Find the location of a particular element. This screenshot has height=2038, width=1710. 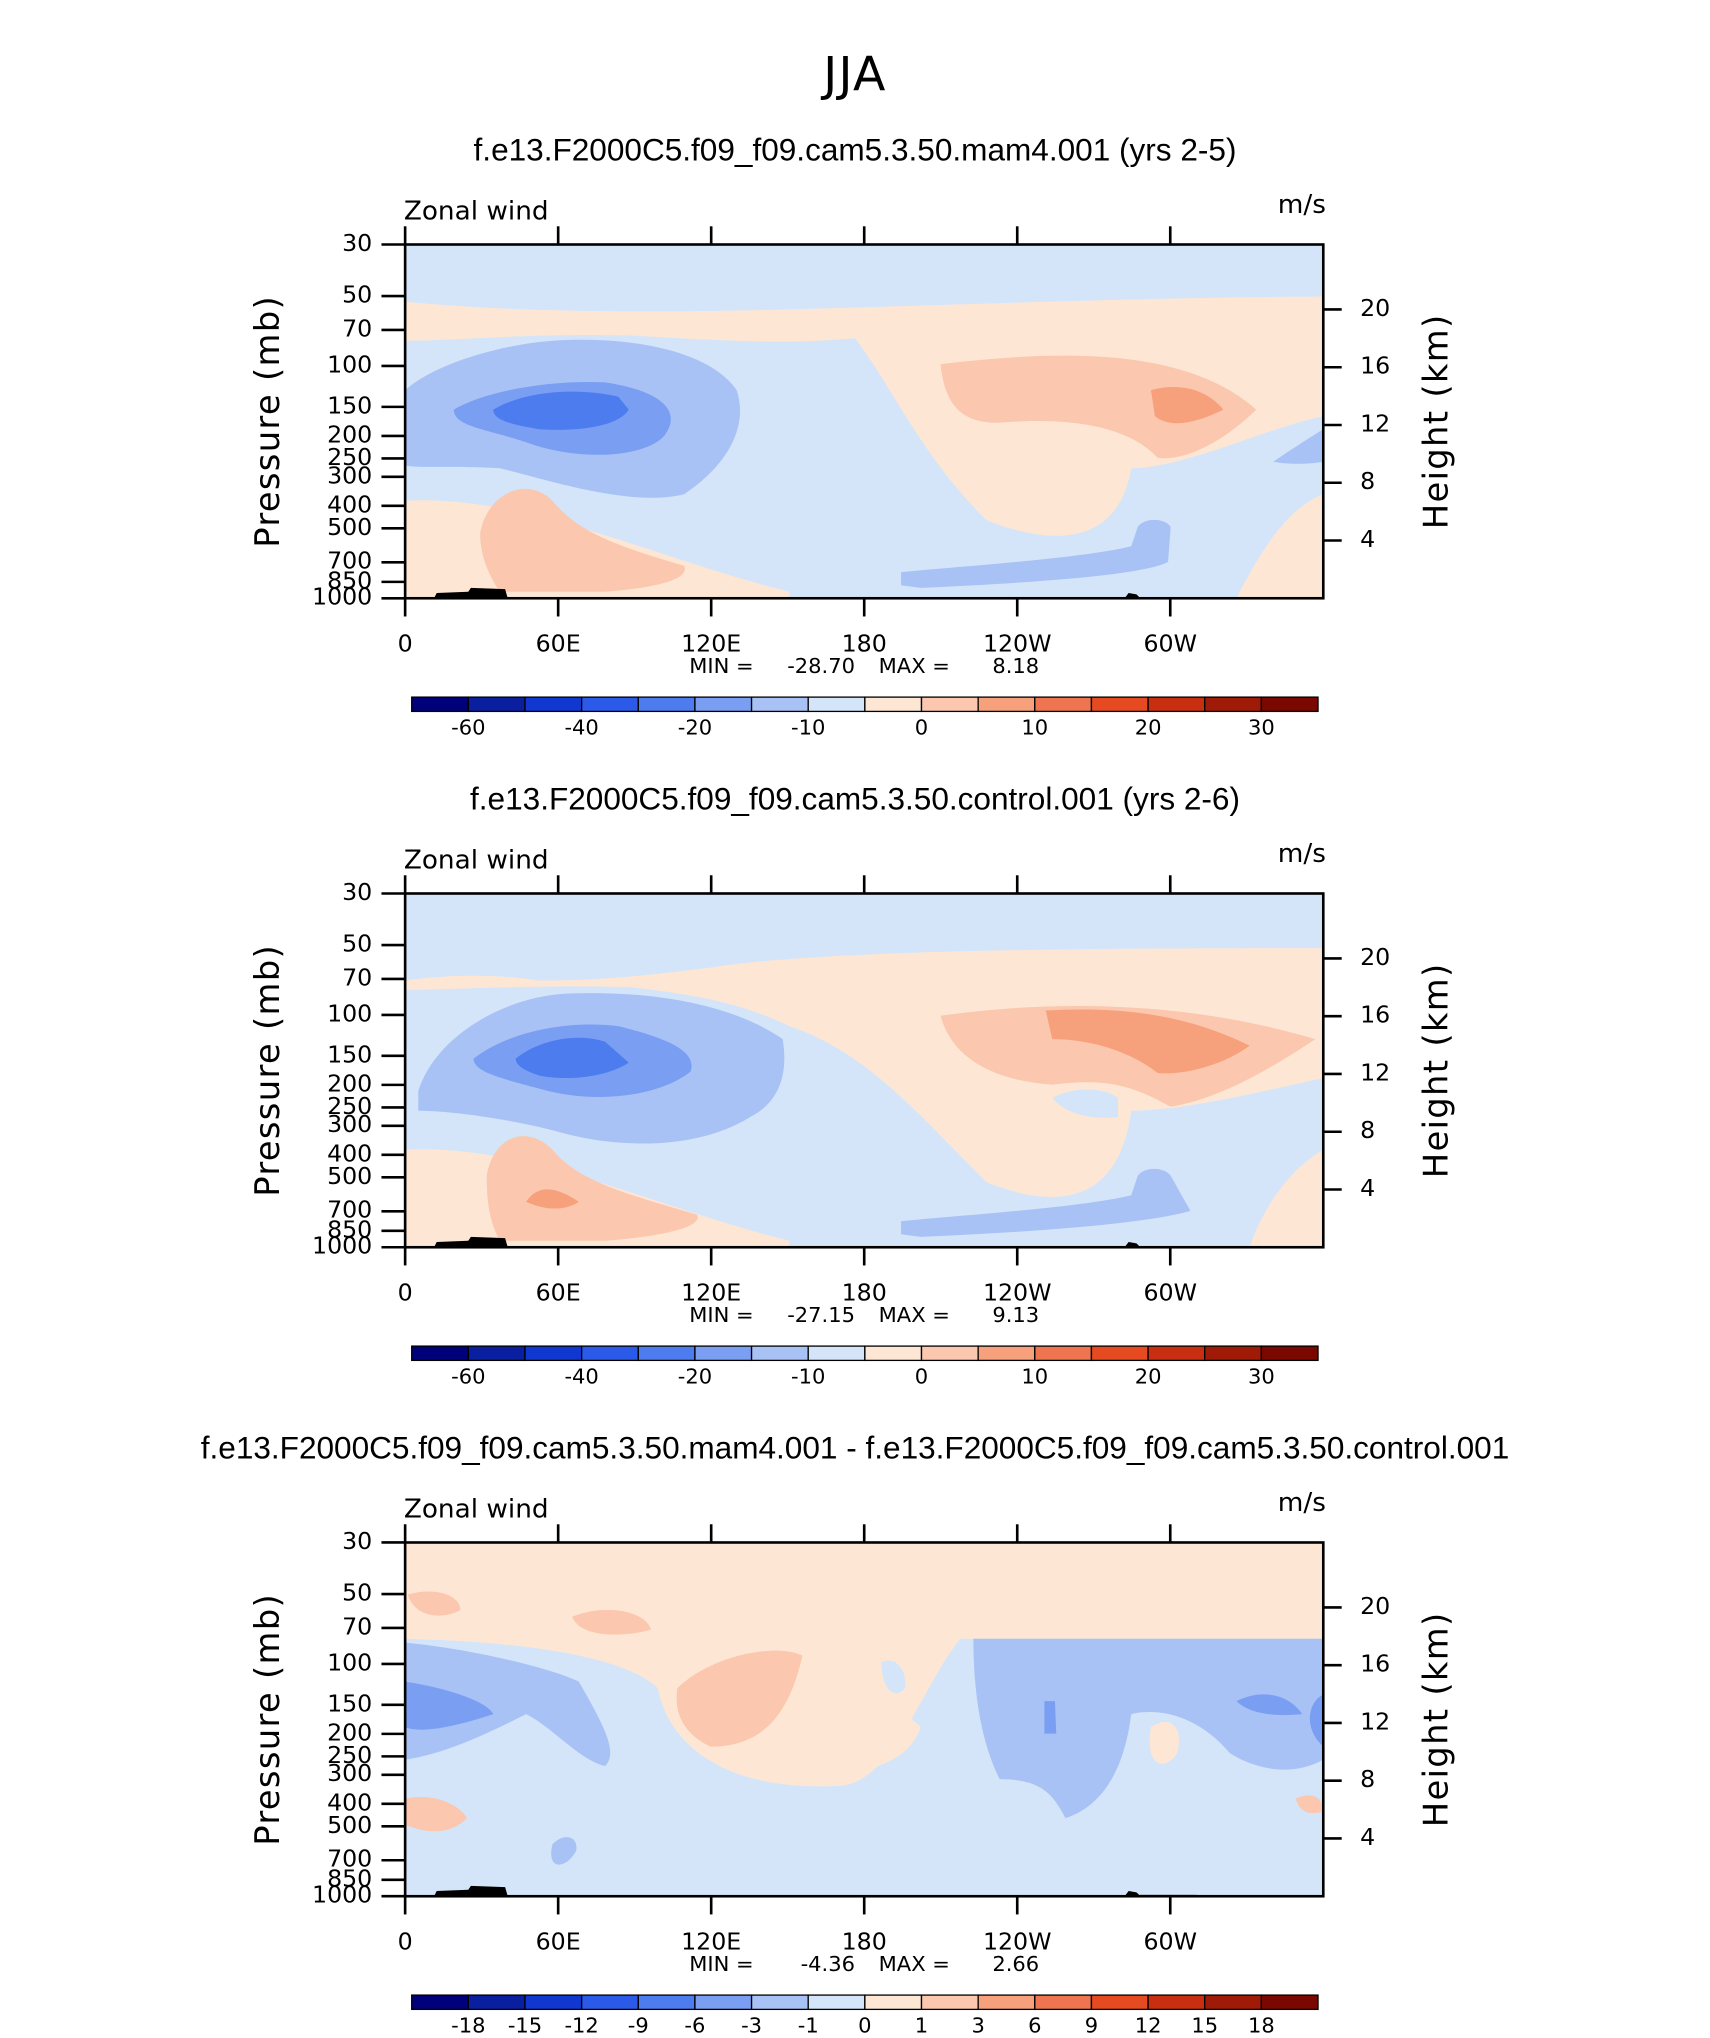

min-value: -28.70 is located at coordinates (821, 666).